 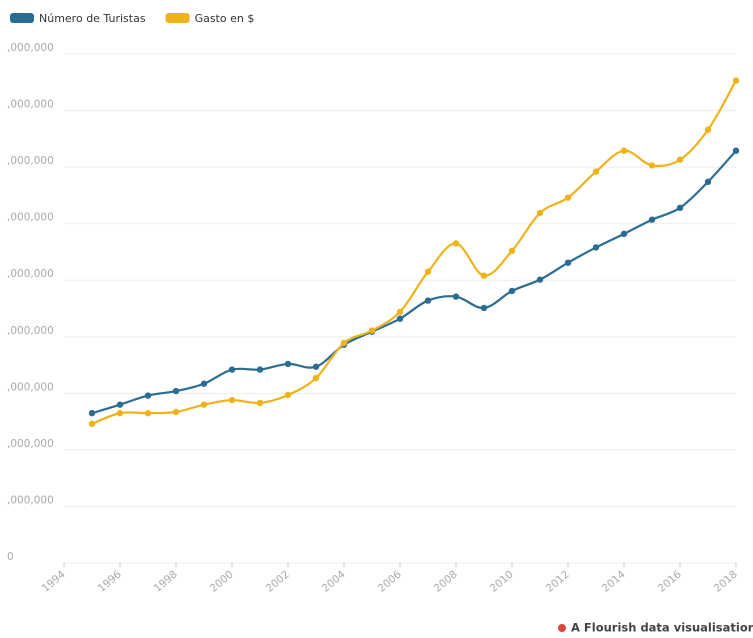 I want to click on x-tick-label: 2000, so click(x=222, y=581).